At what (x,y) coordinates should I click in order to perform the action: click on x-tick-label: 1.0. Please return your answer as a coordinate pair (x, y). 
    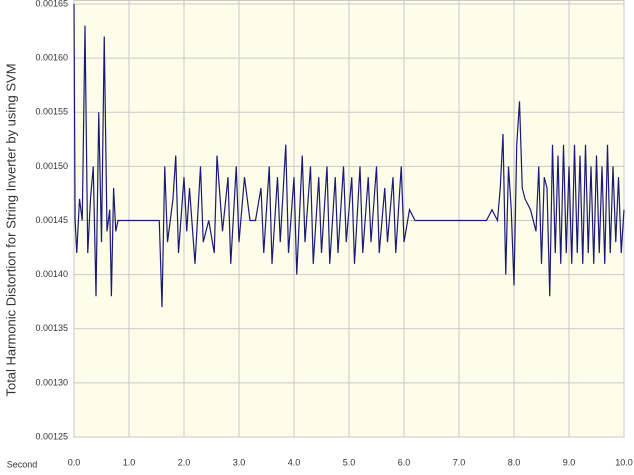
    Looking at the image, I should click on (129, 462).